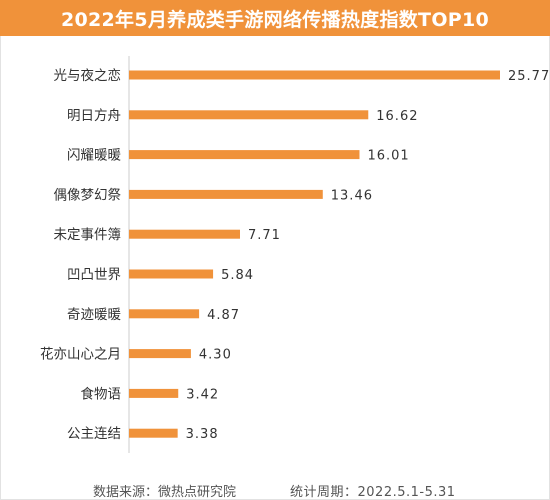 The width and height of the screenshot is (550, 500). Describe the element at coordinates (202, 394) in the screenshot. I see `value-label: 3.42` at that location.